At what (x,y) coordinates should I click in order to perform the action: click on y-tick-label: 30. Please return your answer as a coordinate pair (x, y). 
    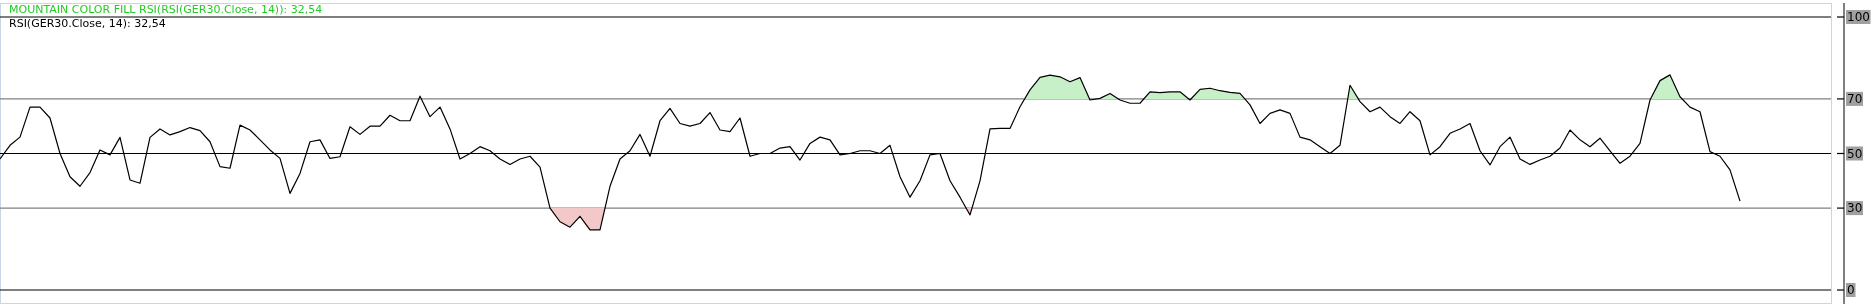
    Looking at the image, I should click on (1855, 208).